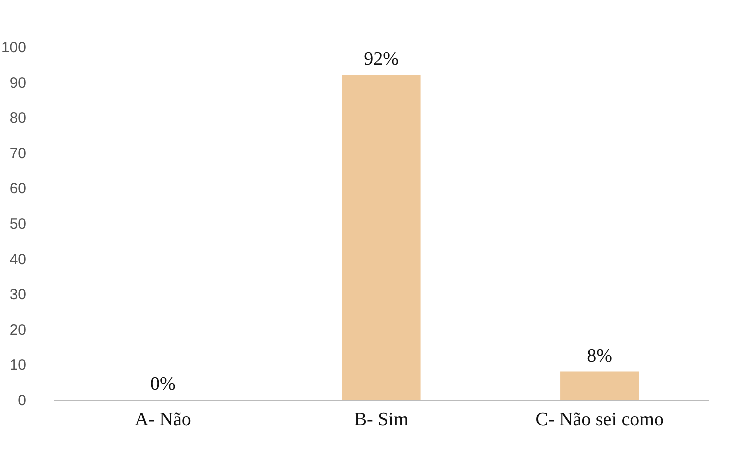  I want to click on x-tick-label: A- Não, so click(163, 420).